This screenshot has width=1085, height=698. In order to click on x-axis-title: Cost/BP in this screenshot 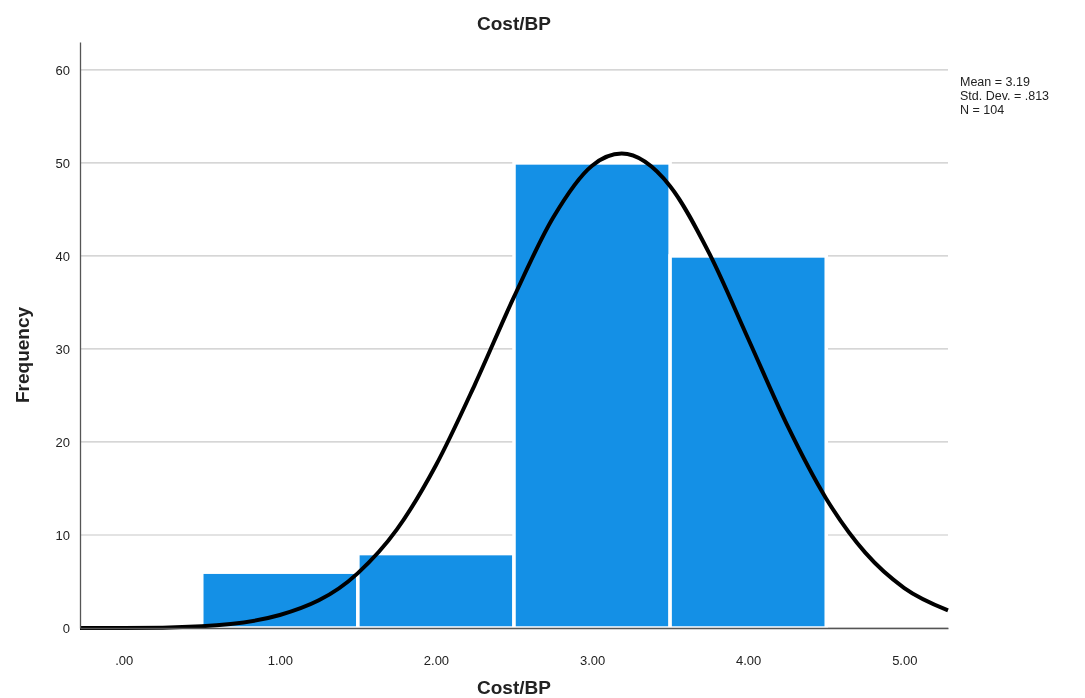, I will do `click(514, 687)`.